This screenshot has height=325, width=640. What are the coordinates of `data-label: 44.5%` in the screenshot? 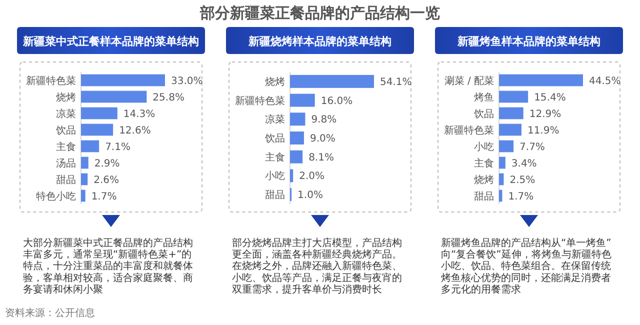 It's located at (605, 81).